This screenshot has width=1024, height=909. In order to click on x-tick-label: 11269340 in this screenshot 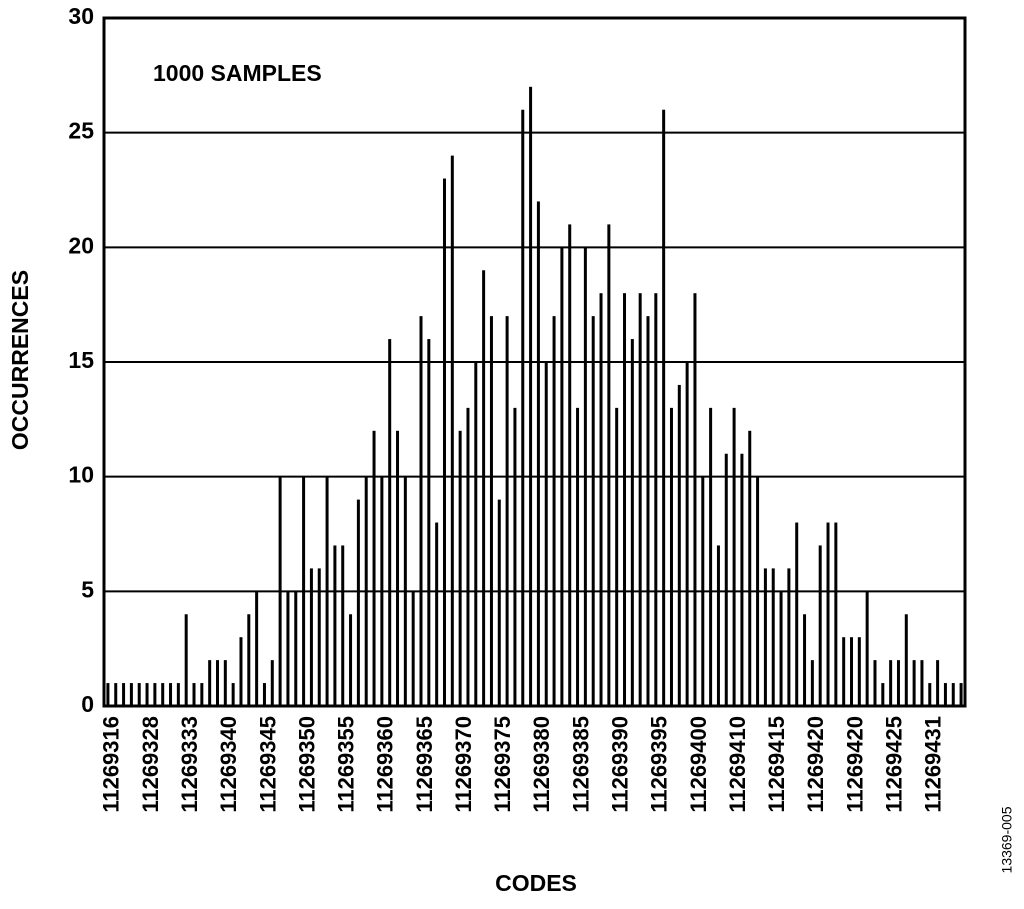, I will do `click(228, 764)`.